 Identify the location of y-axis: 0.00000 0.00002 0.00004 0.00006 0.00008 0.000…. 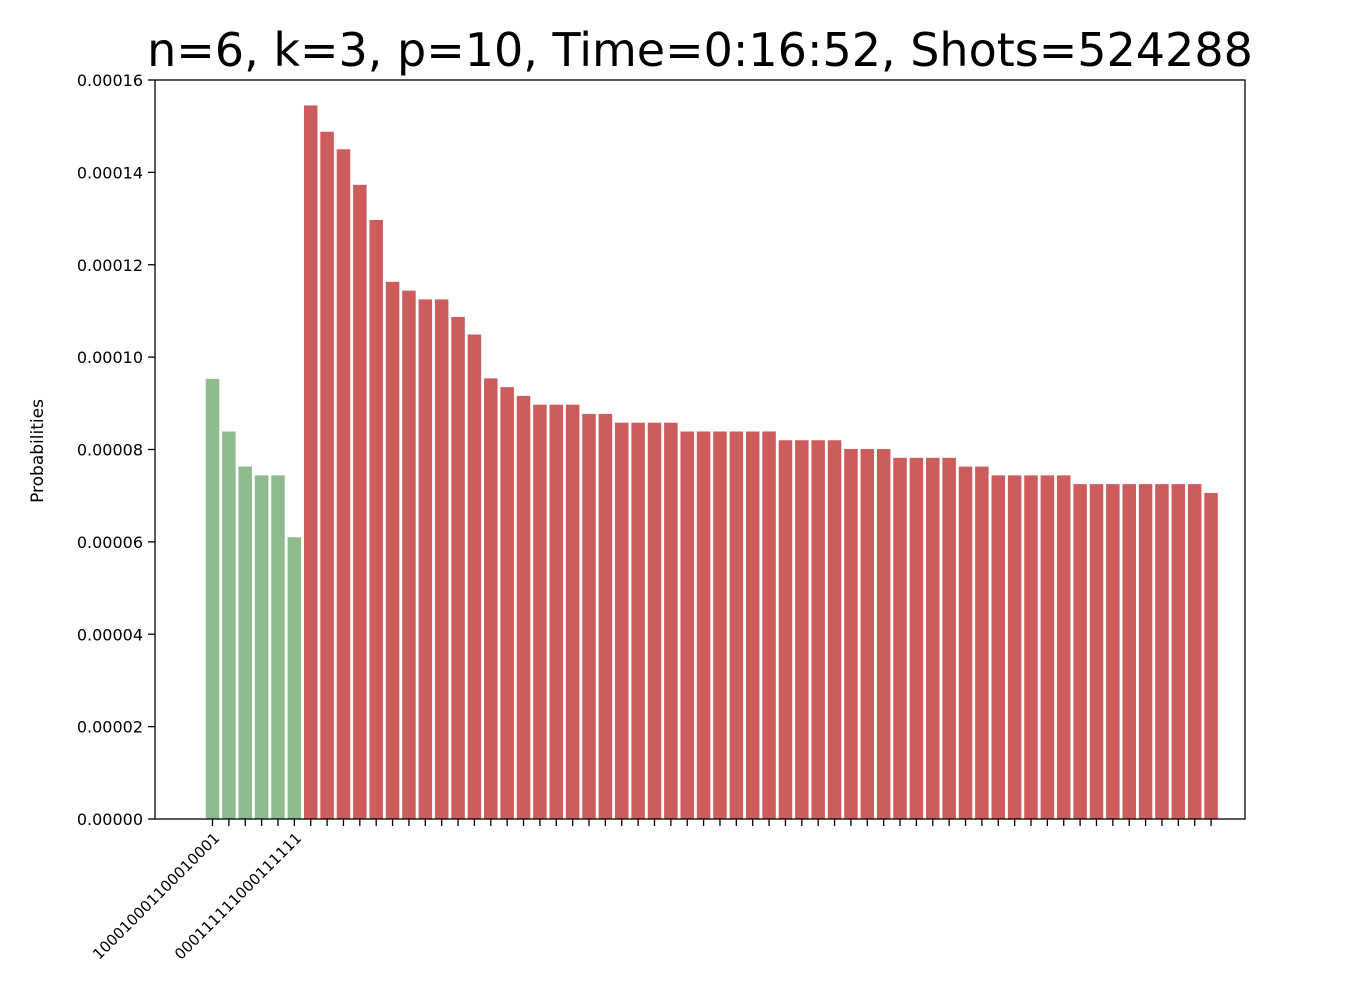
(116, 450).